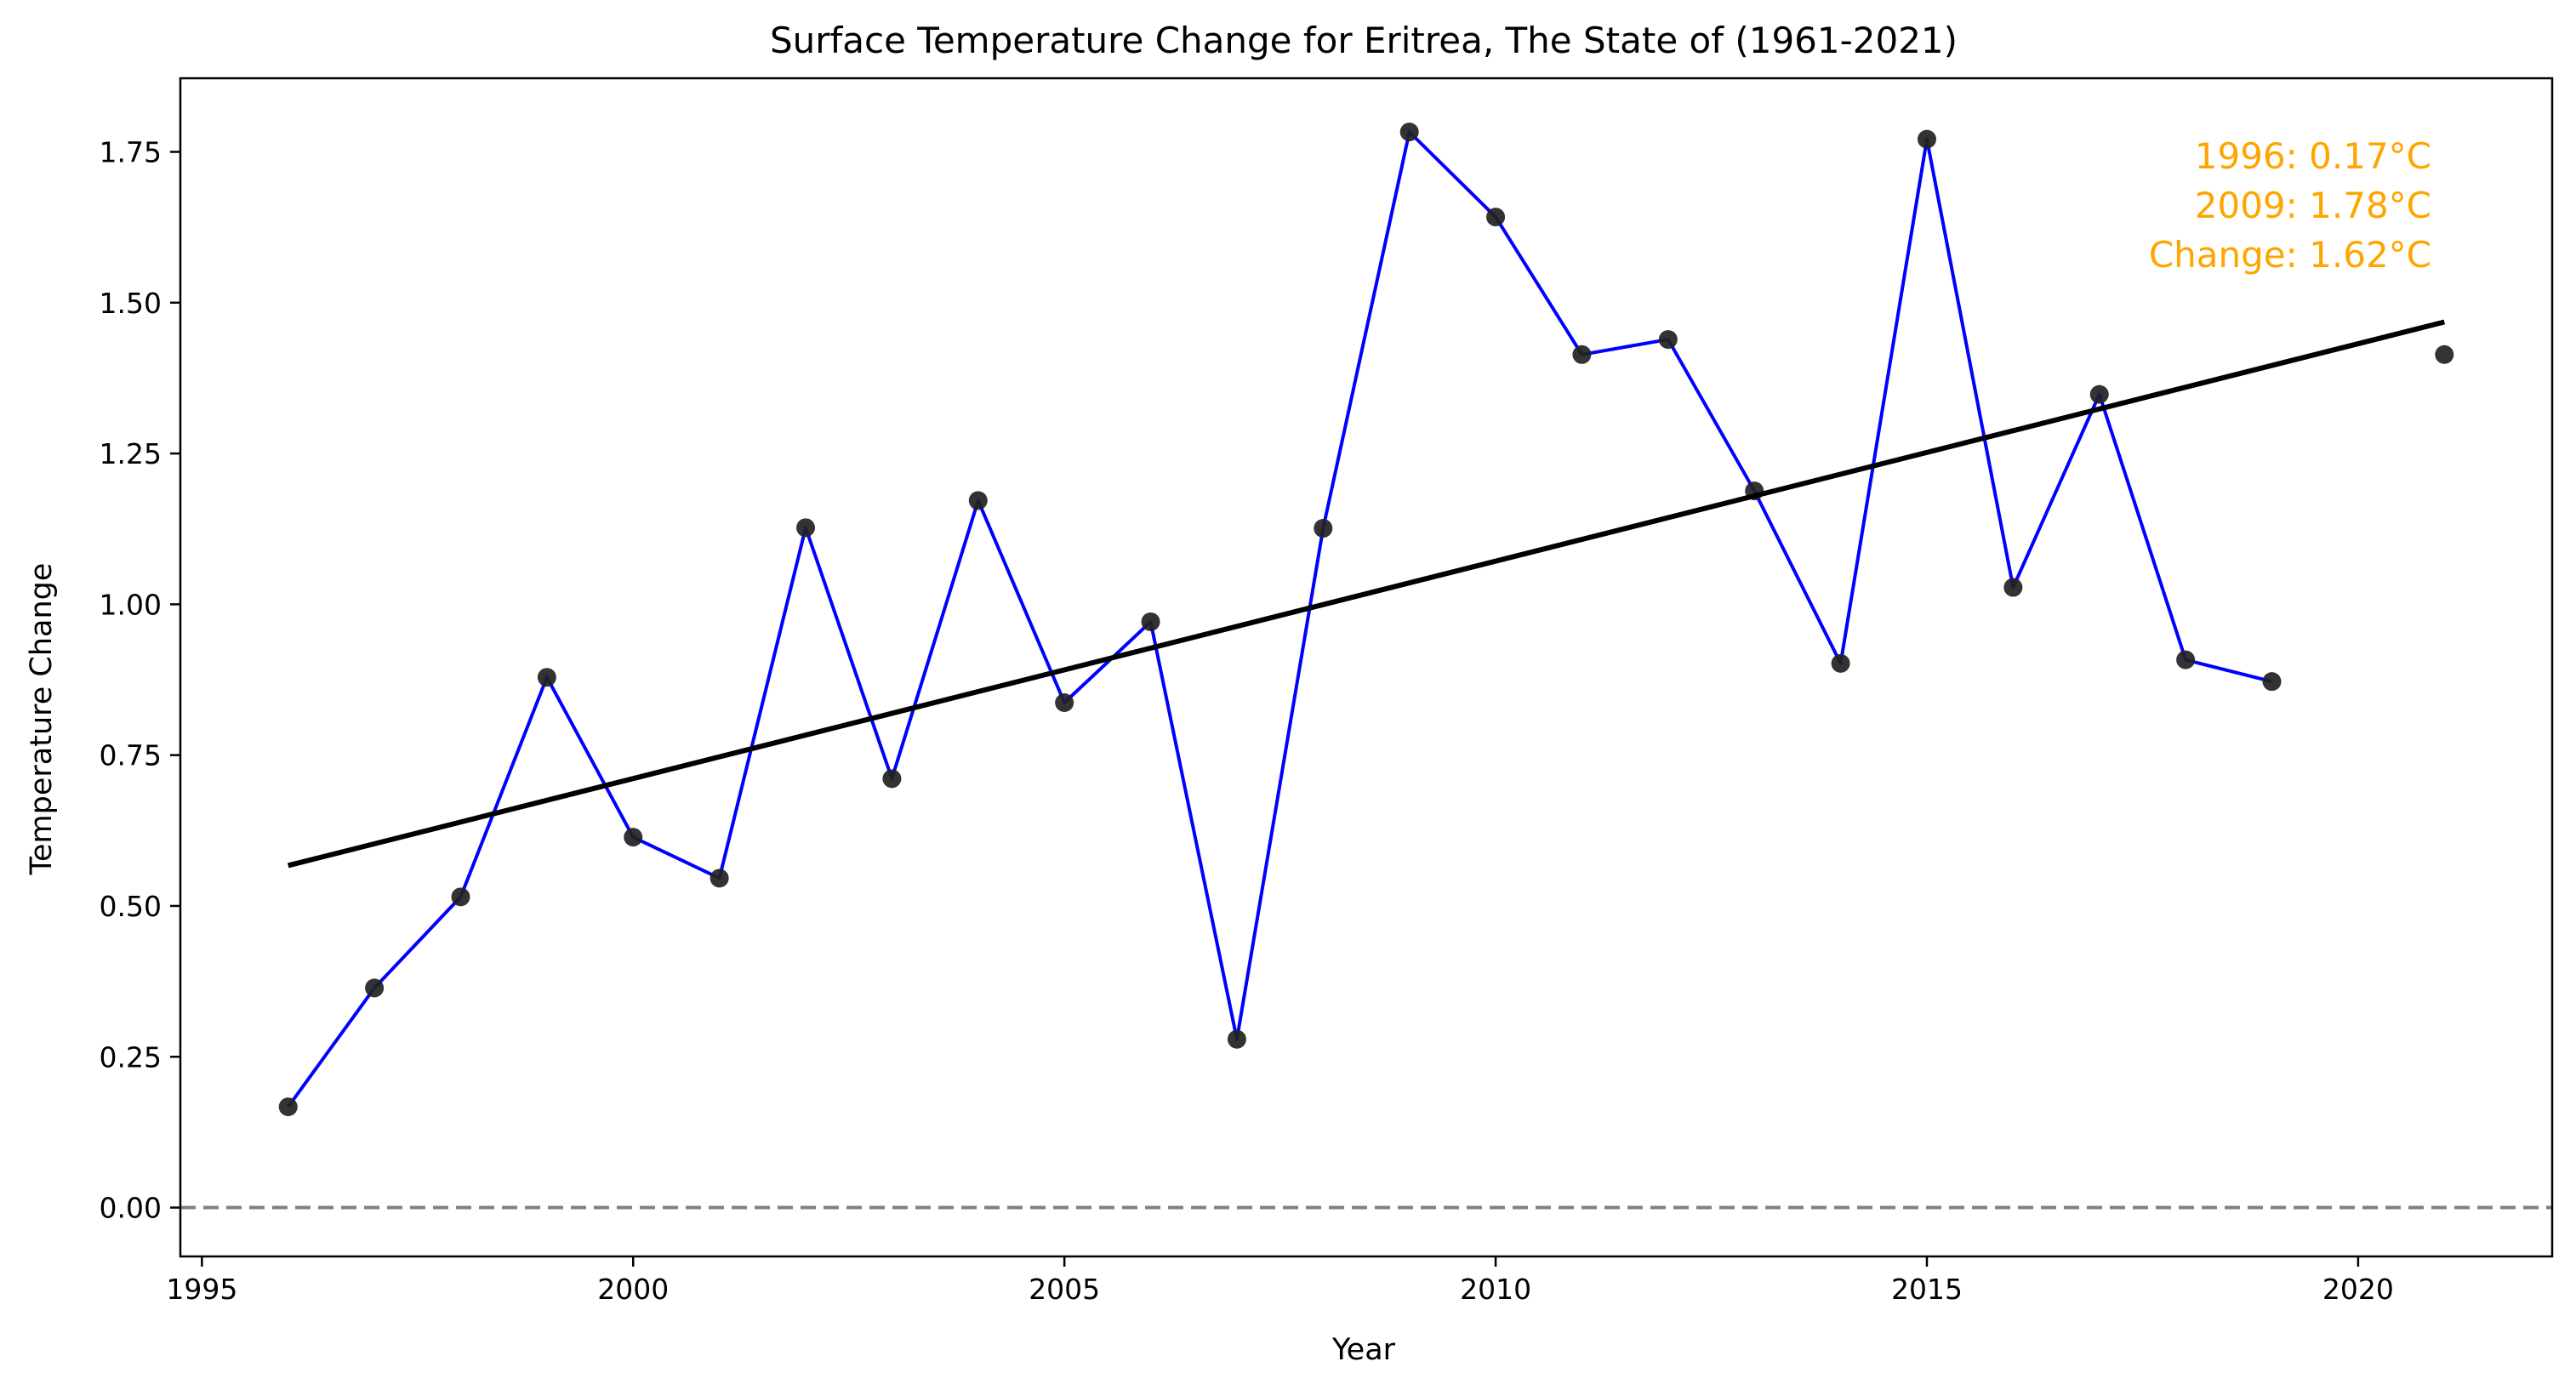 This screenshot has height=1390, width=2576. What do you see at coordinates (1151, 622) in the screenshot?
I see `data-point-2006` at bounding box center [1151, 622].